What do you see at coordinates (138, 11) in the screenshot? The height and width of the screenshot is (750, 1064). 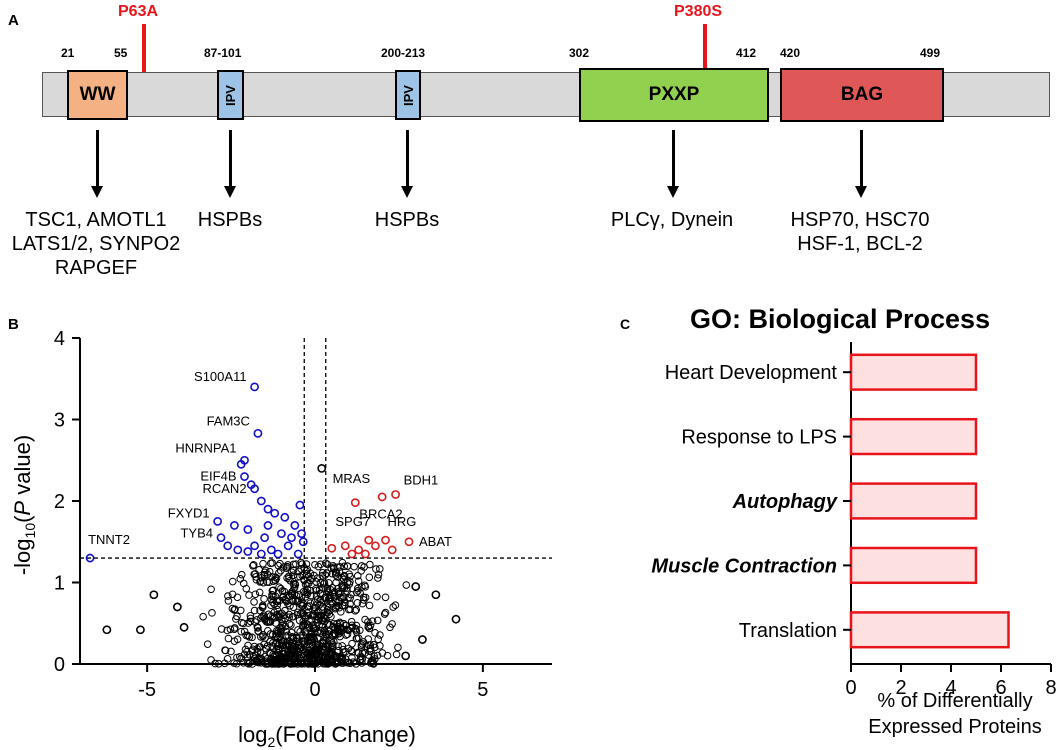 I see `mutation-label-p63a: P63A` at bounding box center [138, 11].